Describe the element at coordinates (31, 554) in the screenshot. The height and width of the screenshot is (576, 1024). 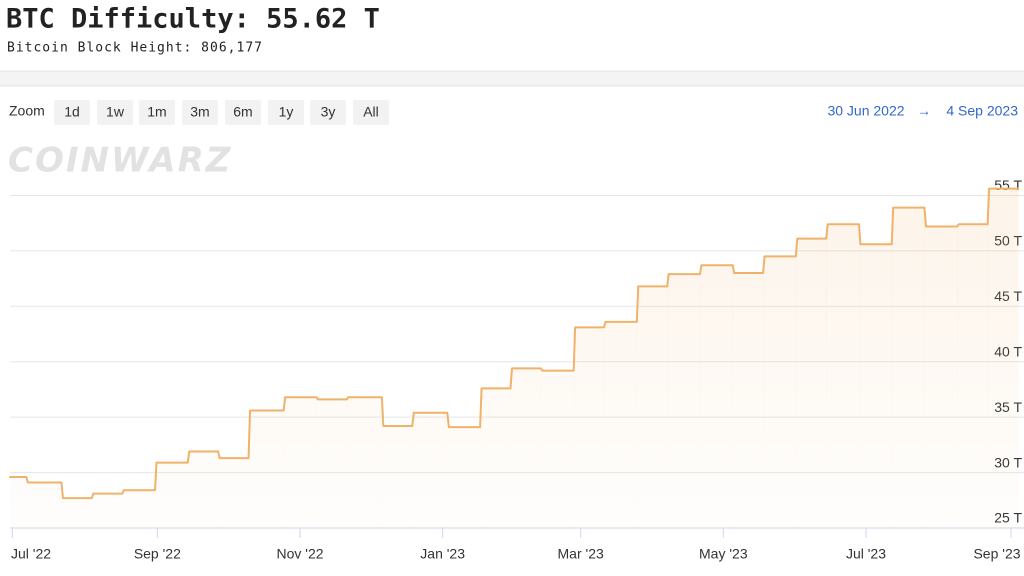
I see `x-tick-label: Jul '22` at that location.